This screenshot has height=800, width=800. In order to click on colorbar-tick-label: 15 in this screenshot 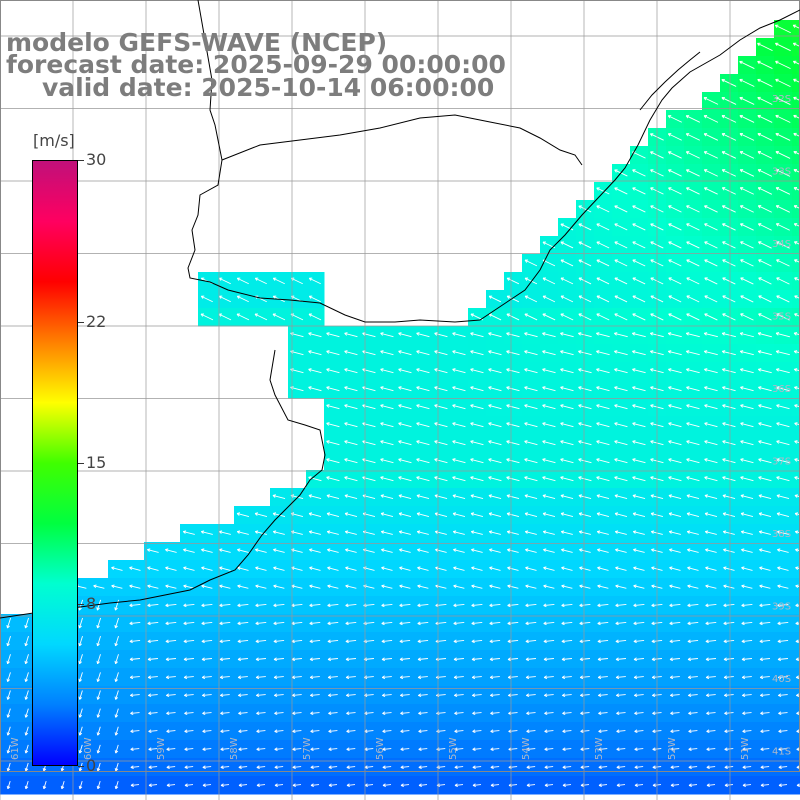, I will do `click(96, 462)`.